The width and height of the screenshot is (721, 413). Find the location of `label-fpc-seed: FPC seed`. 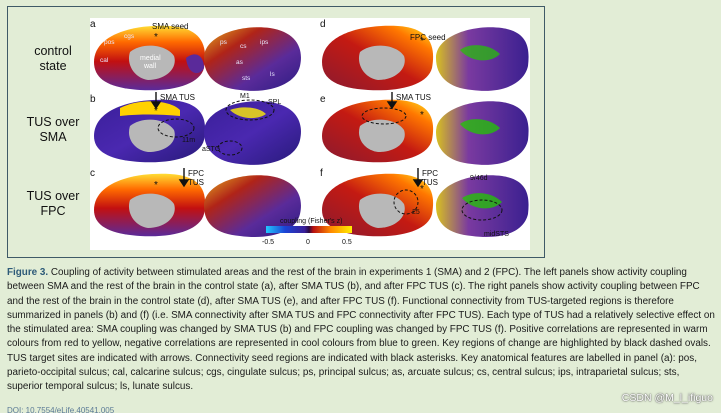

label-fpc-seed: FPC seed is located at coordinates (428, 37).